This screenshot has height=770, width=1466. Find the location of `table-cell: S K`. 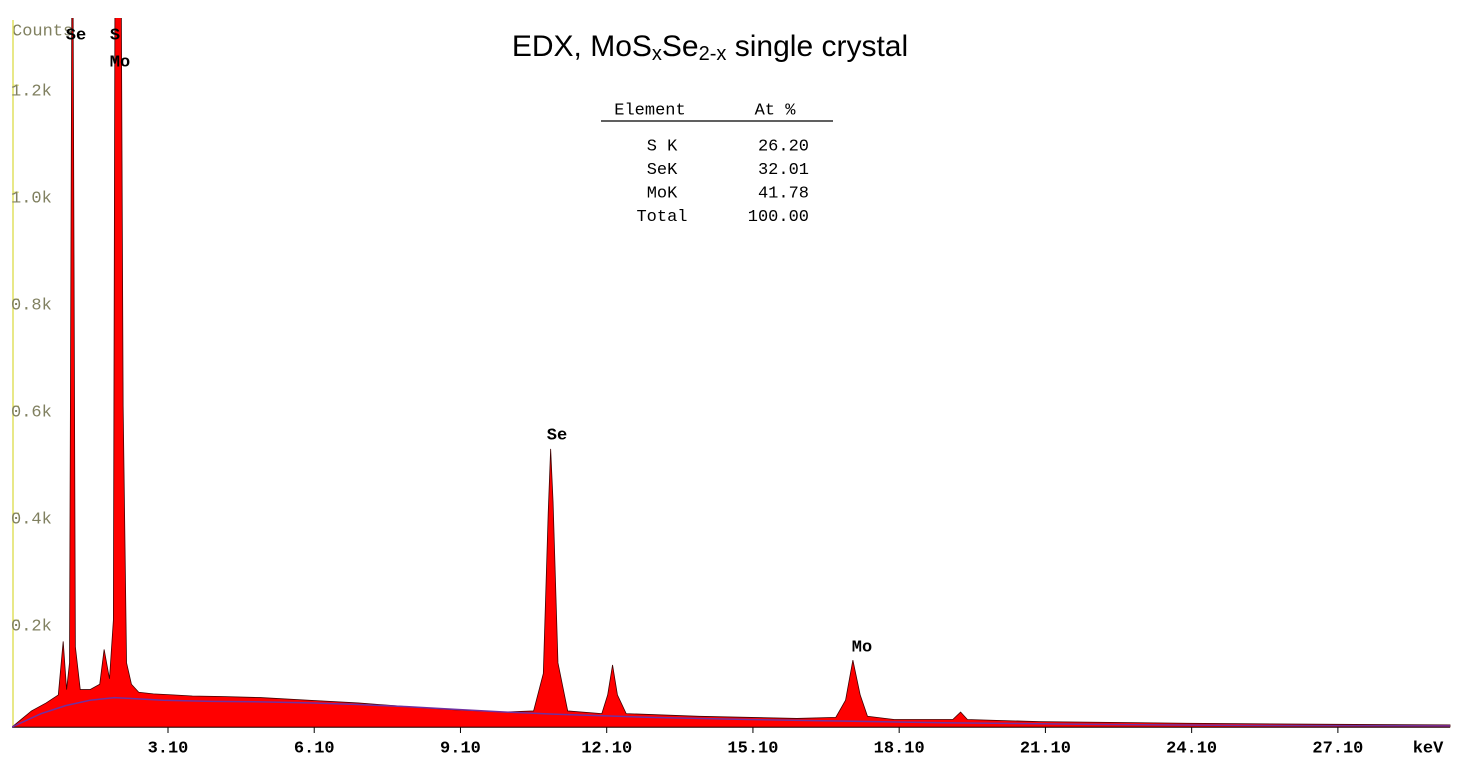

table-cell: S K is located at coordinates (662, 146).